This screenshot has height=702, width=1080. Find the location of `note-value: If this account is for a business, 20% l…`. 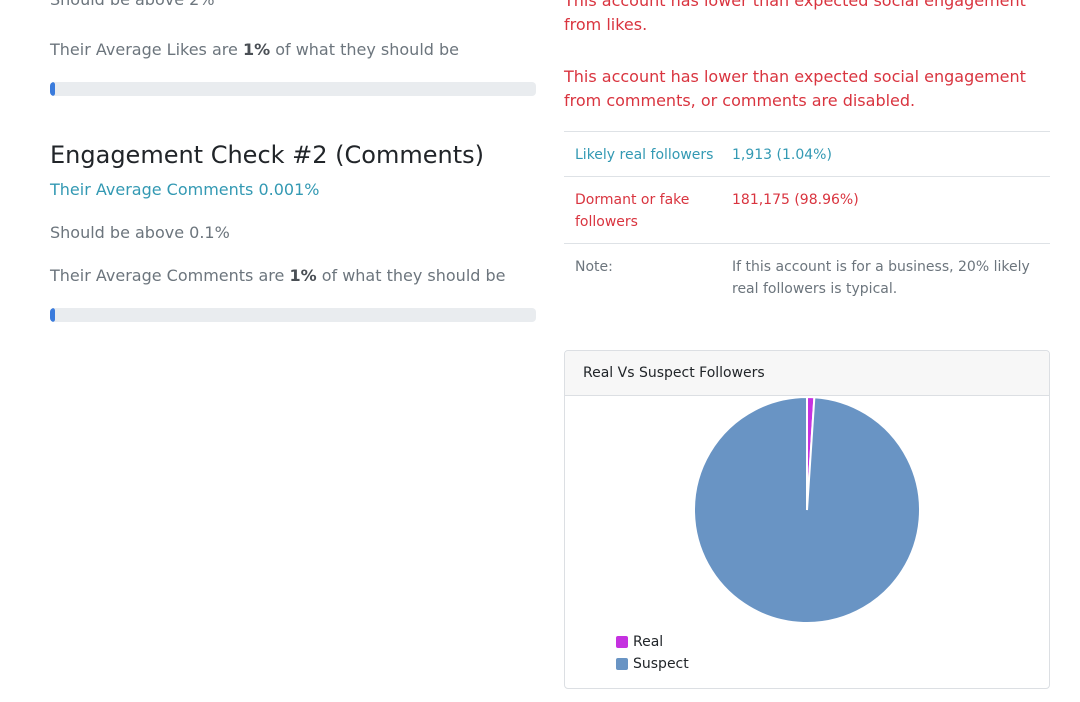

note-value: If this account is for a business, 20% l… is located at coordinates (885, 276).